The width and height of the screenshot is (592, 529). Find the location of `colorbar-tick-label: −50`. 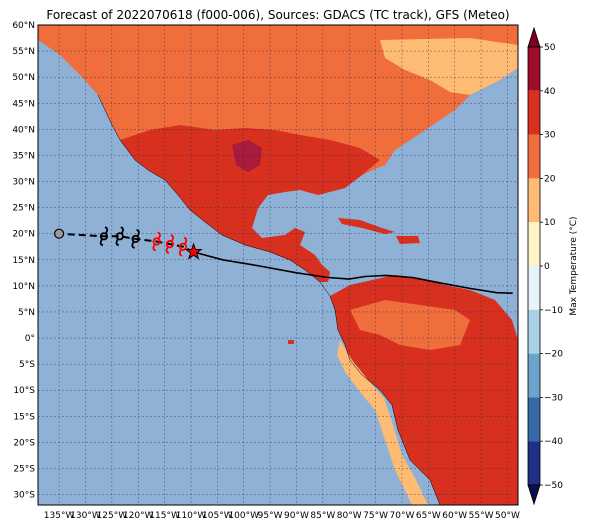

colorbar-tick-label: −50 is located at coordinates (553, 486).